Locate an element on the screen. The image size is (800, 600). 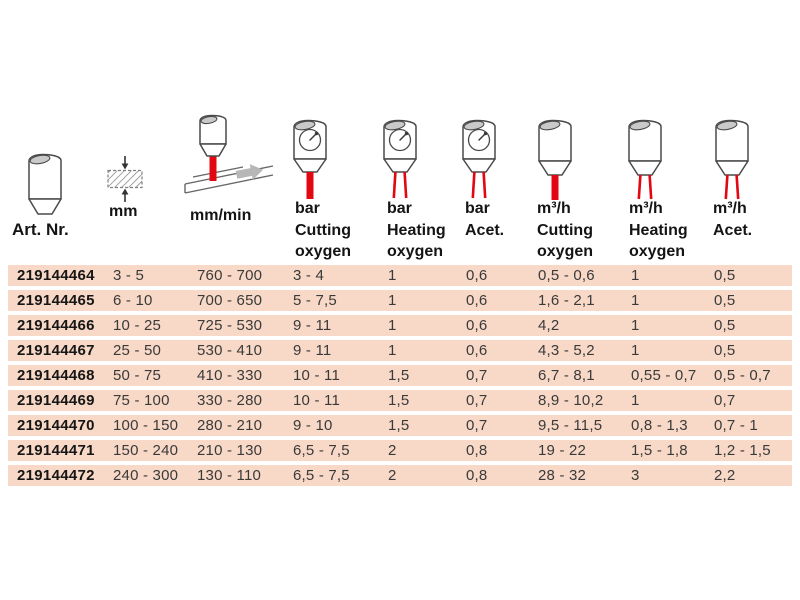
cell-thickness-mm: 3 - 5 is located at coordinates (129, 275).